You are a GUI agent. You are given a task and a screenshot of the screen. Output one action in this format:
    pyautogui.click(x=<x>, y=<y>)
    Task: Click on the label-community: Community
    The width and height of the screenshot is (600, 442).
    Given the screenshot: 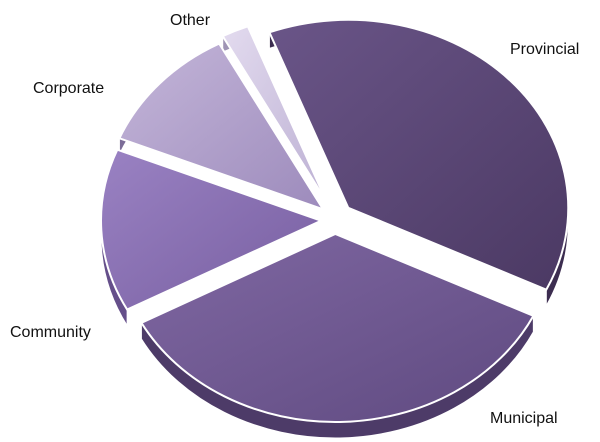 What is the action you would take?
    pyautogui.click(x=50, y=332)
    